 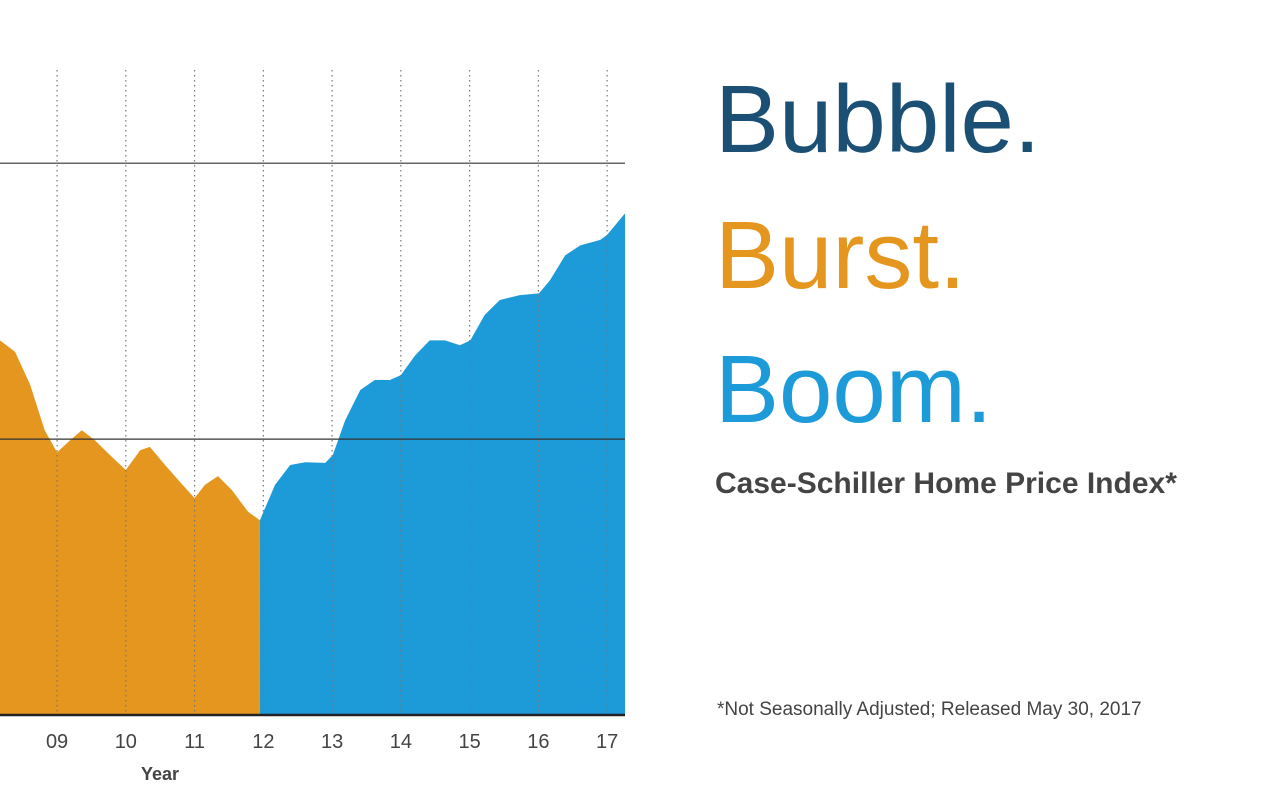 I want to click on x-tick-label: 16, so click(x=538, y=742).